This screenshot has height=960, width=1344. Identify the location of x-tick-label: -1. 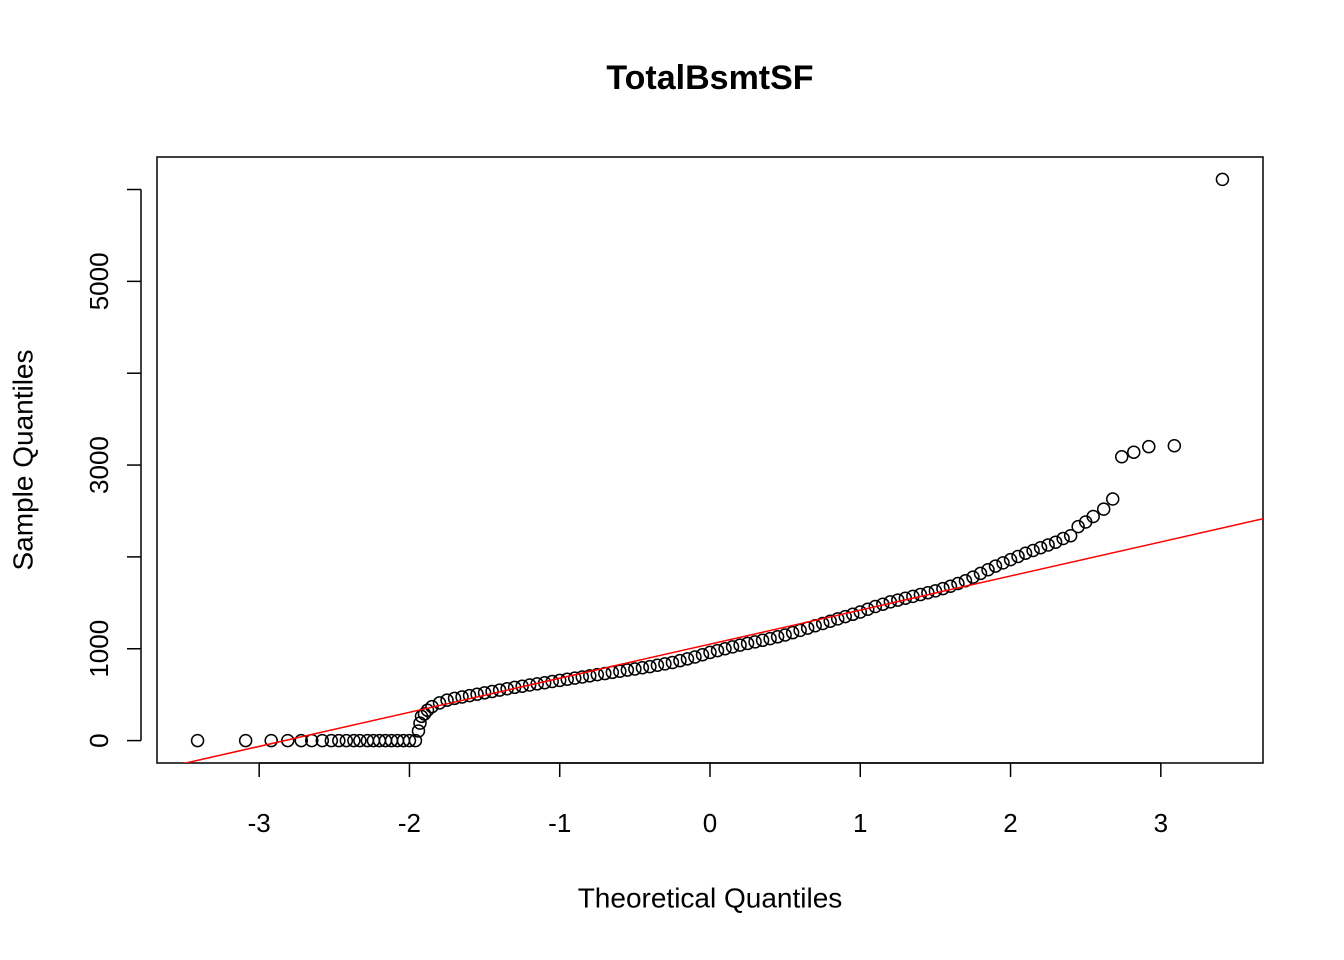
(559, 823).